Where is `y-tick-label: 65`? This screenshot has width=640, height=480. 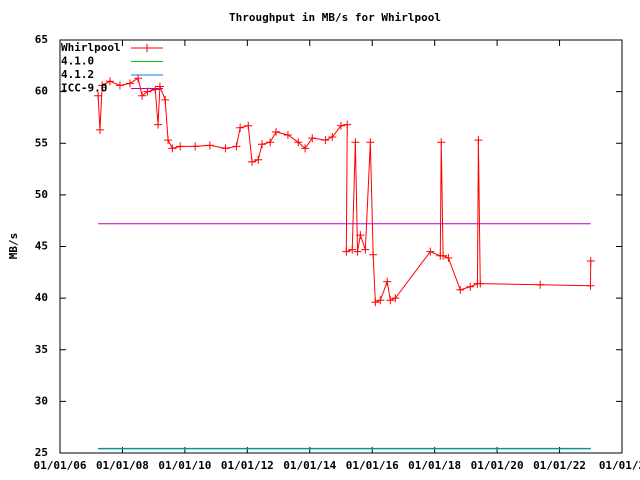
y-tick-label: 65 is located at coordinates (41, 39).